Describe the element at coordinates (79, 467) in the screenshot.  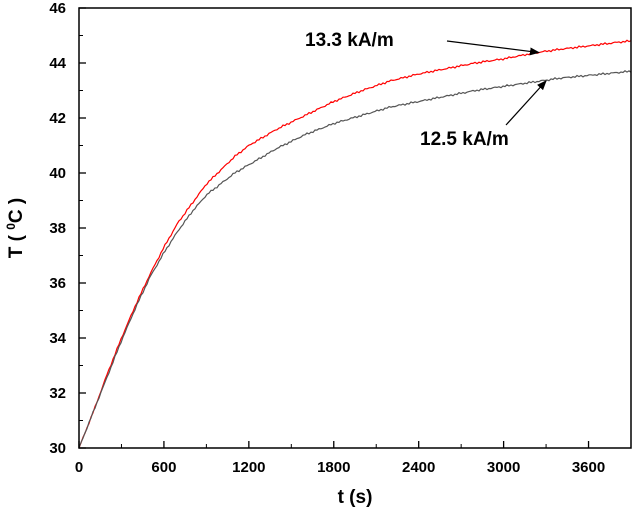
I see `x-tick-label: 0` at that location.